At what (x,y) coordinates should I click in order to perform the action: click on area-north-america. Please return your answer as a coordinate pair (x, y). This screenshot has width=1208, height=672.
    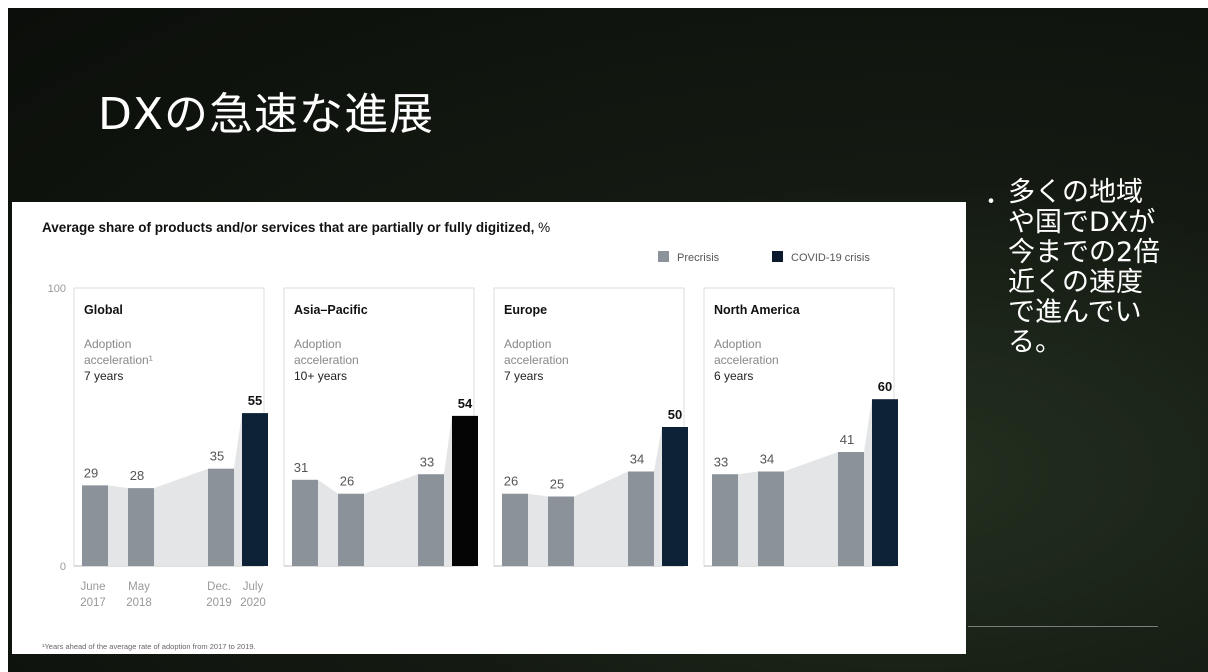
    Looking at the image, I should click on (792, 482).